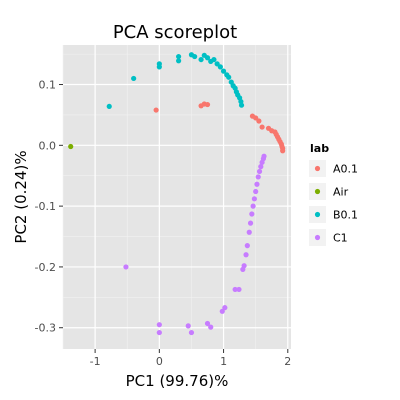 Image resolution: width=400 pixels, height=400 pixels. I want to click on legend-marker-c1, so click(317, 237).